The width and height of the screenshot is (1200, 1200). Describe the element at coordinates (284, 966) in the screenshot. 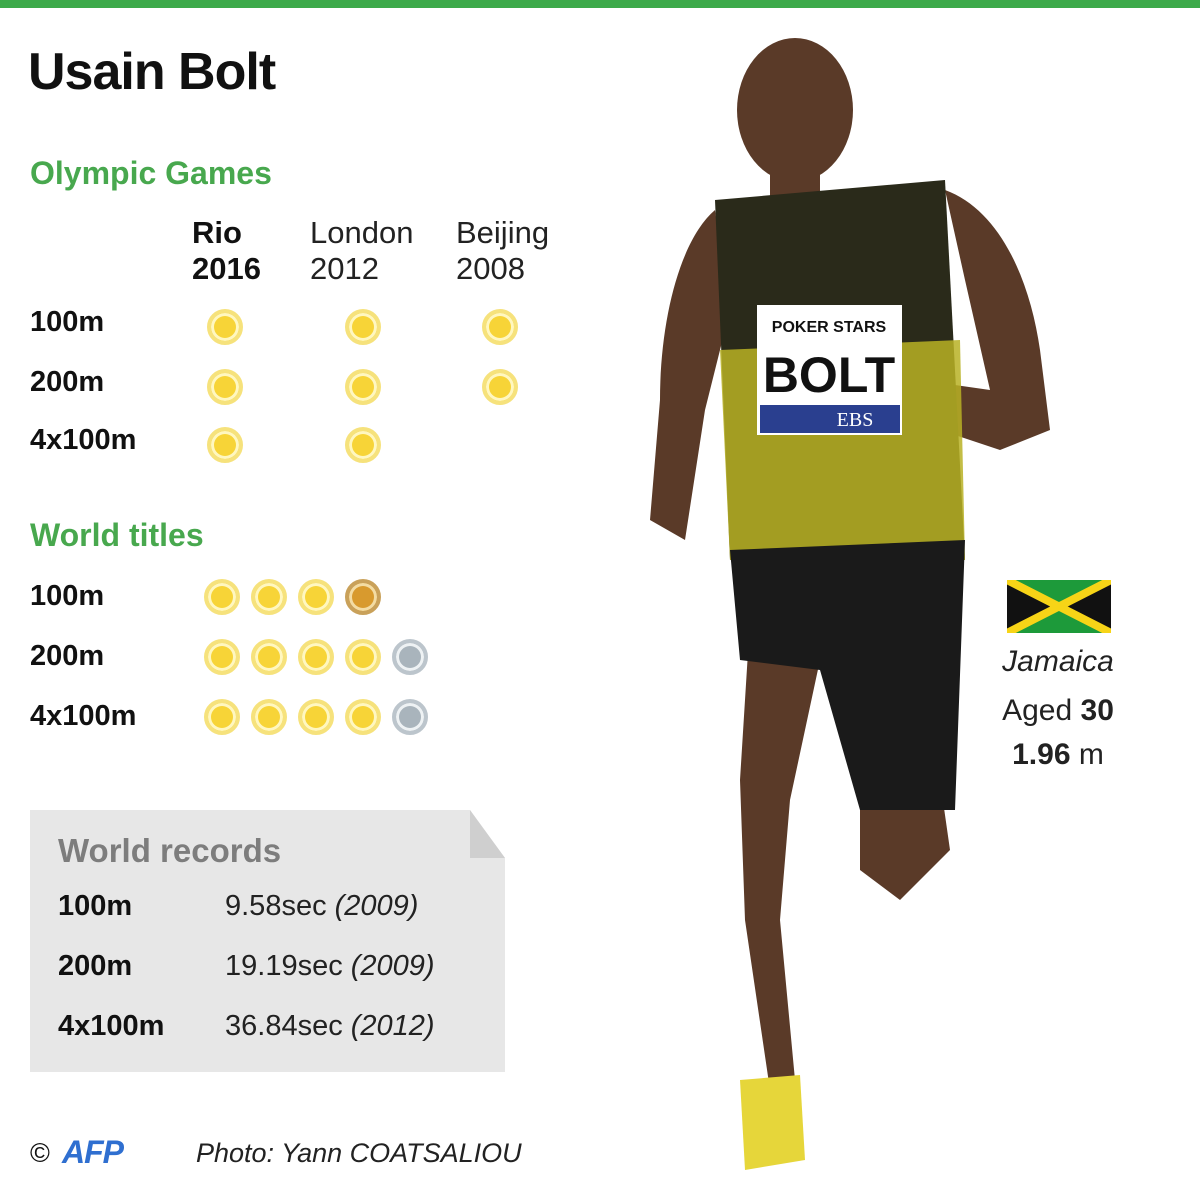

I see `record-time: 19.19sec` at that location.